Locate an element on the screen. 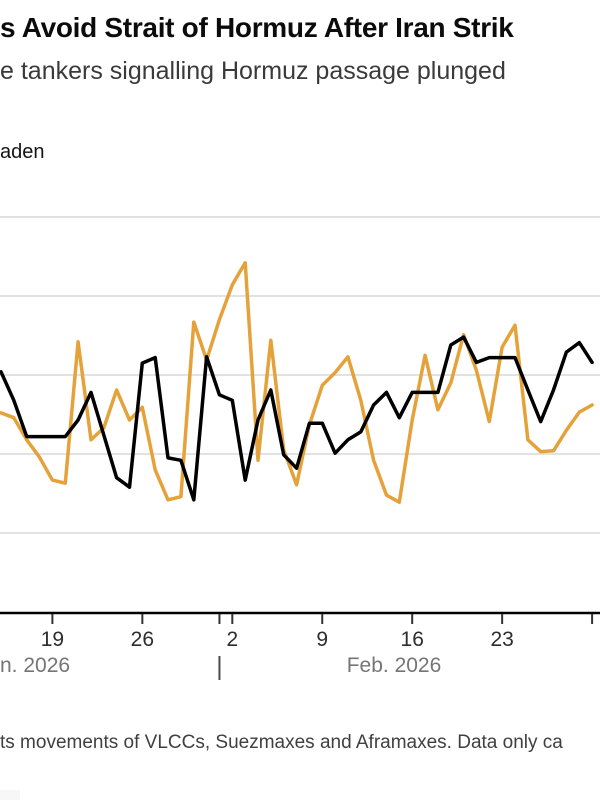 The width and height of the screenshot is (600, 800). x-tick-label: 26 is located at coordinates (142, 639).